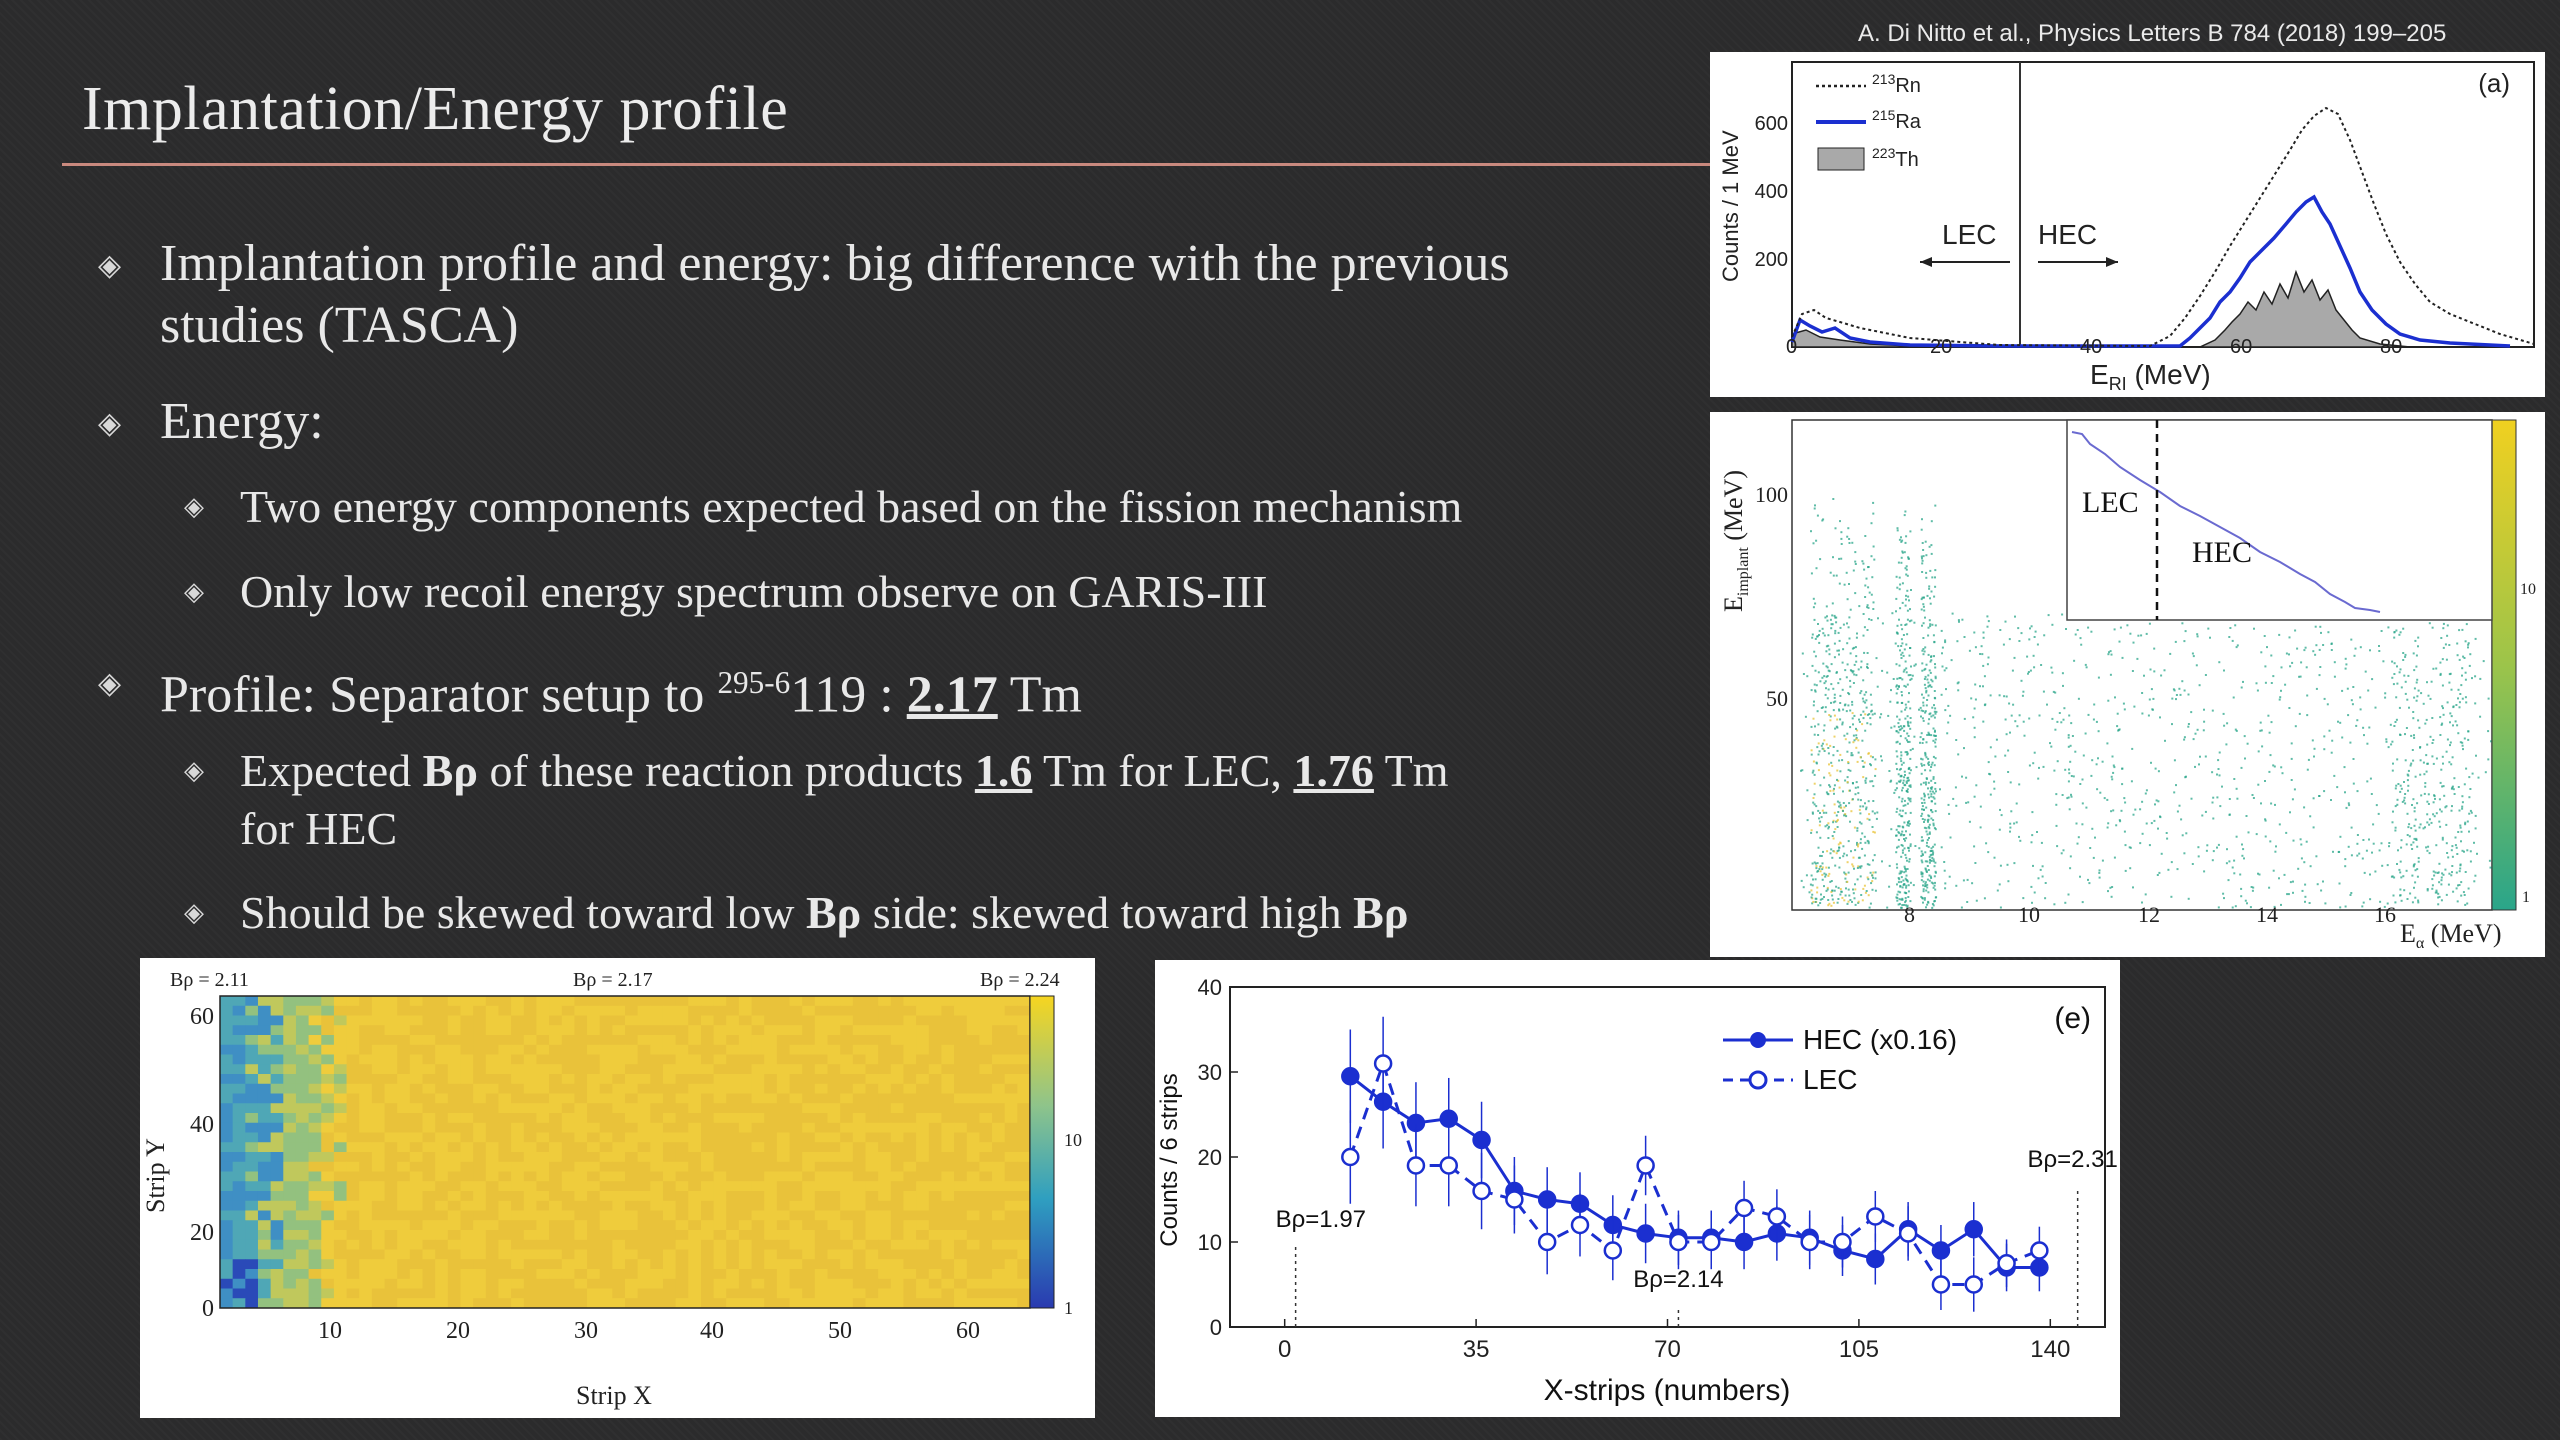 Image resolution: width=2560 pixels, height=1440 pixels. Describe the element at coordinates (2029, 914) in the screenshot. I see `tick-label: 10` at that location.